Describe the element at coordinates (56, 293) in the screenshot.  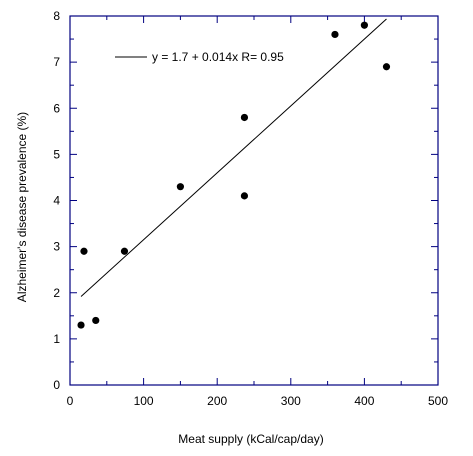
I see `y-tick-label: 2` at that location.